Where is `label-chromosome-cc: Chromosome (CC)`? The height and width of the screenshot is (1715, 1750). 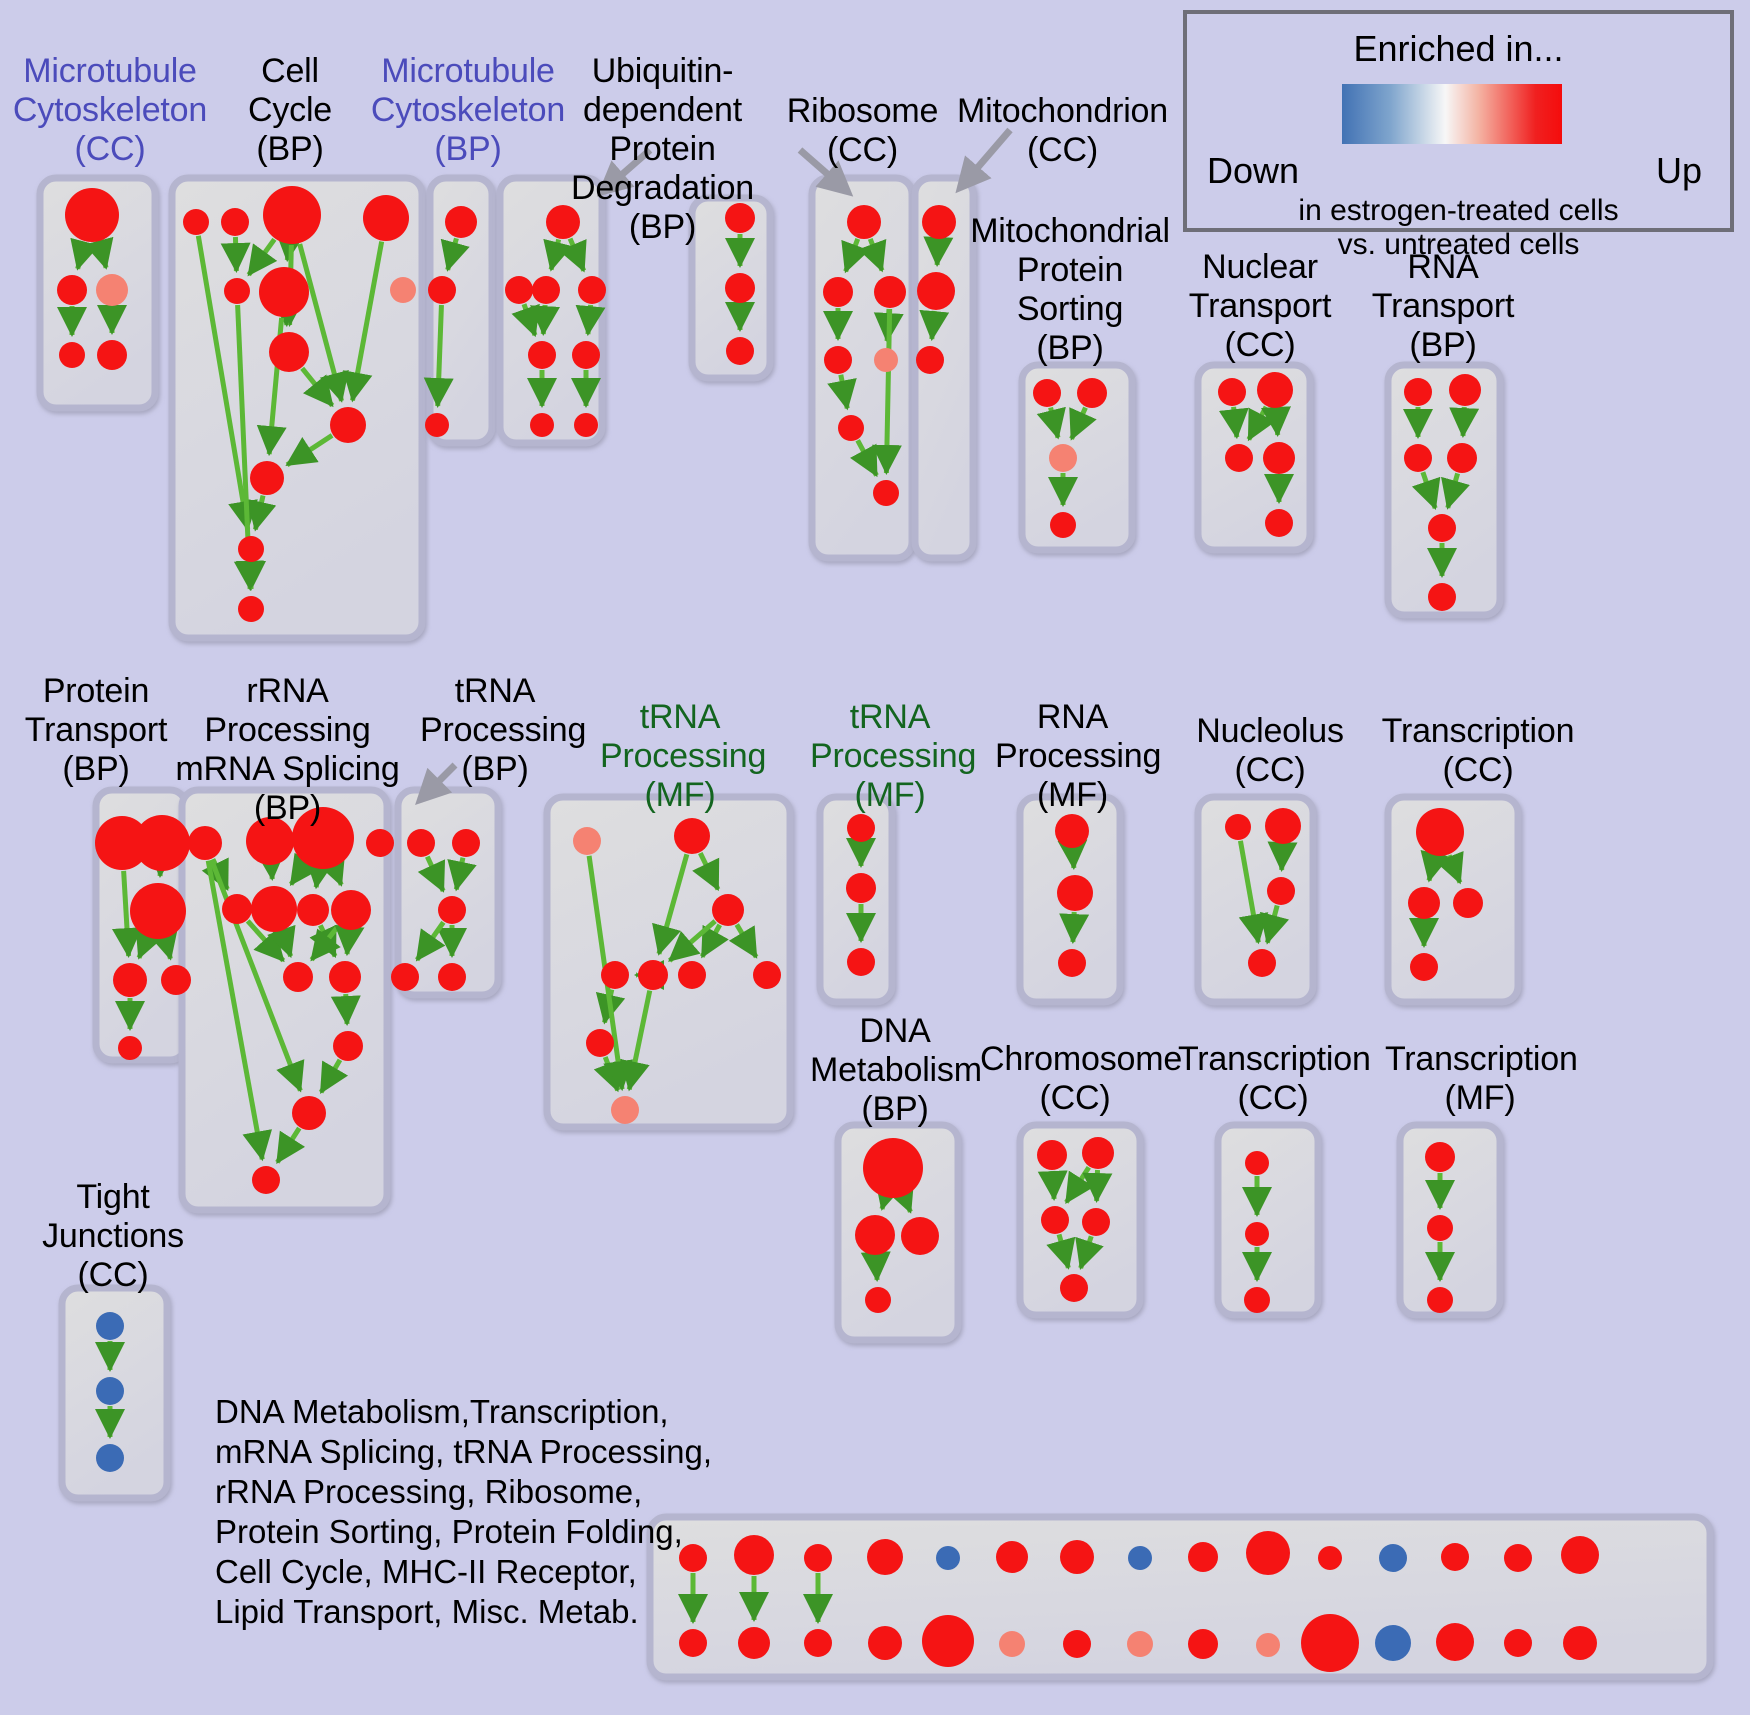 label-chromosome-cc: Chromosome (CC) is located at coordinates (1081, 1078).